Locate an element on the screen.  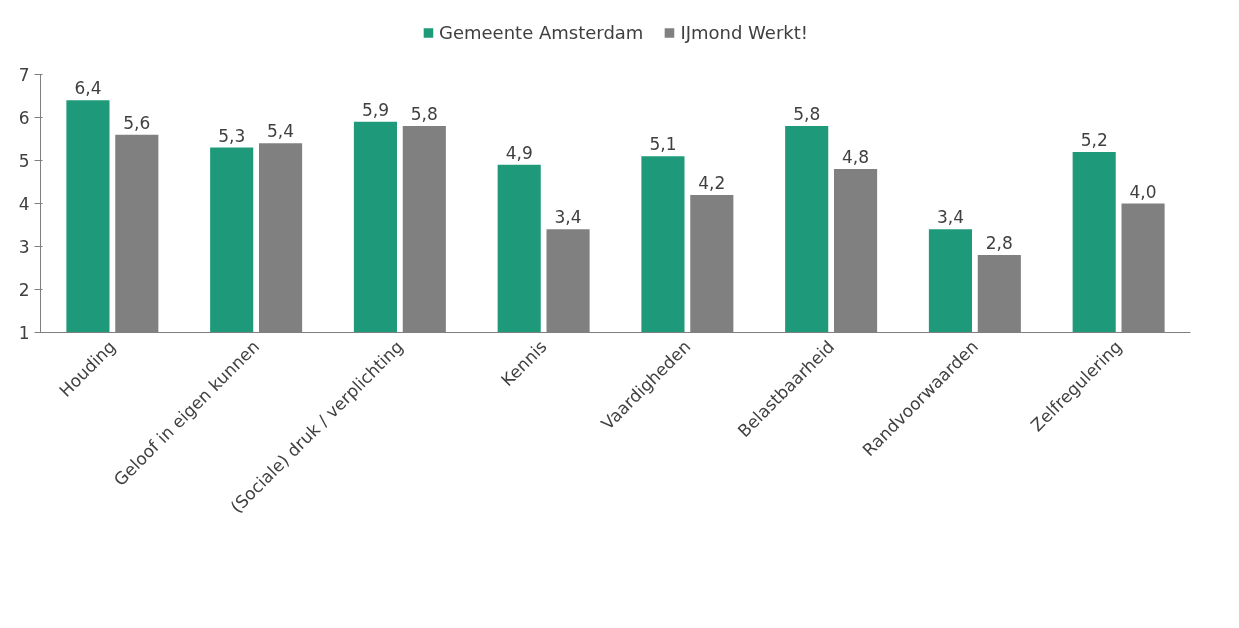
y-tick-label: 2 is located at coordinates (24, 290).